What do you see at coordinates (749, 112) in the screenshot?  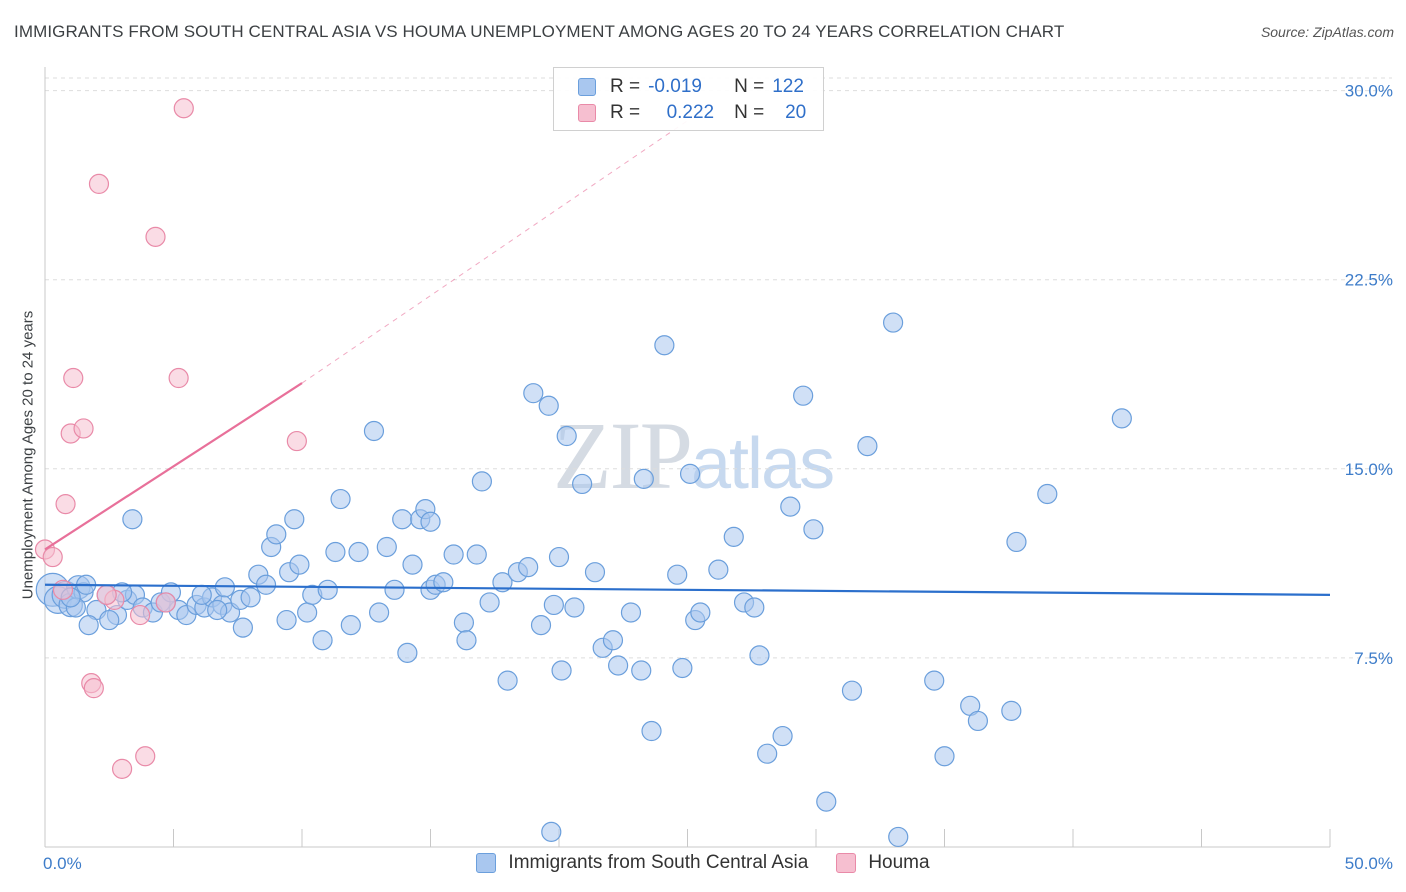 I see `legend-n-label: N =` at bounding box center [749, 112].